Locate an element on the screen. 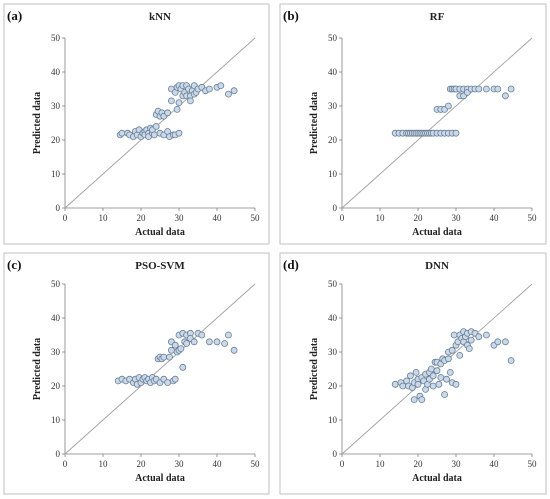  chart-title: DNN is located at coordinates (437, 266).